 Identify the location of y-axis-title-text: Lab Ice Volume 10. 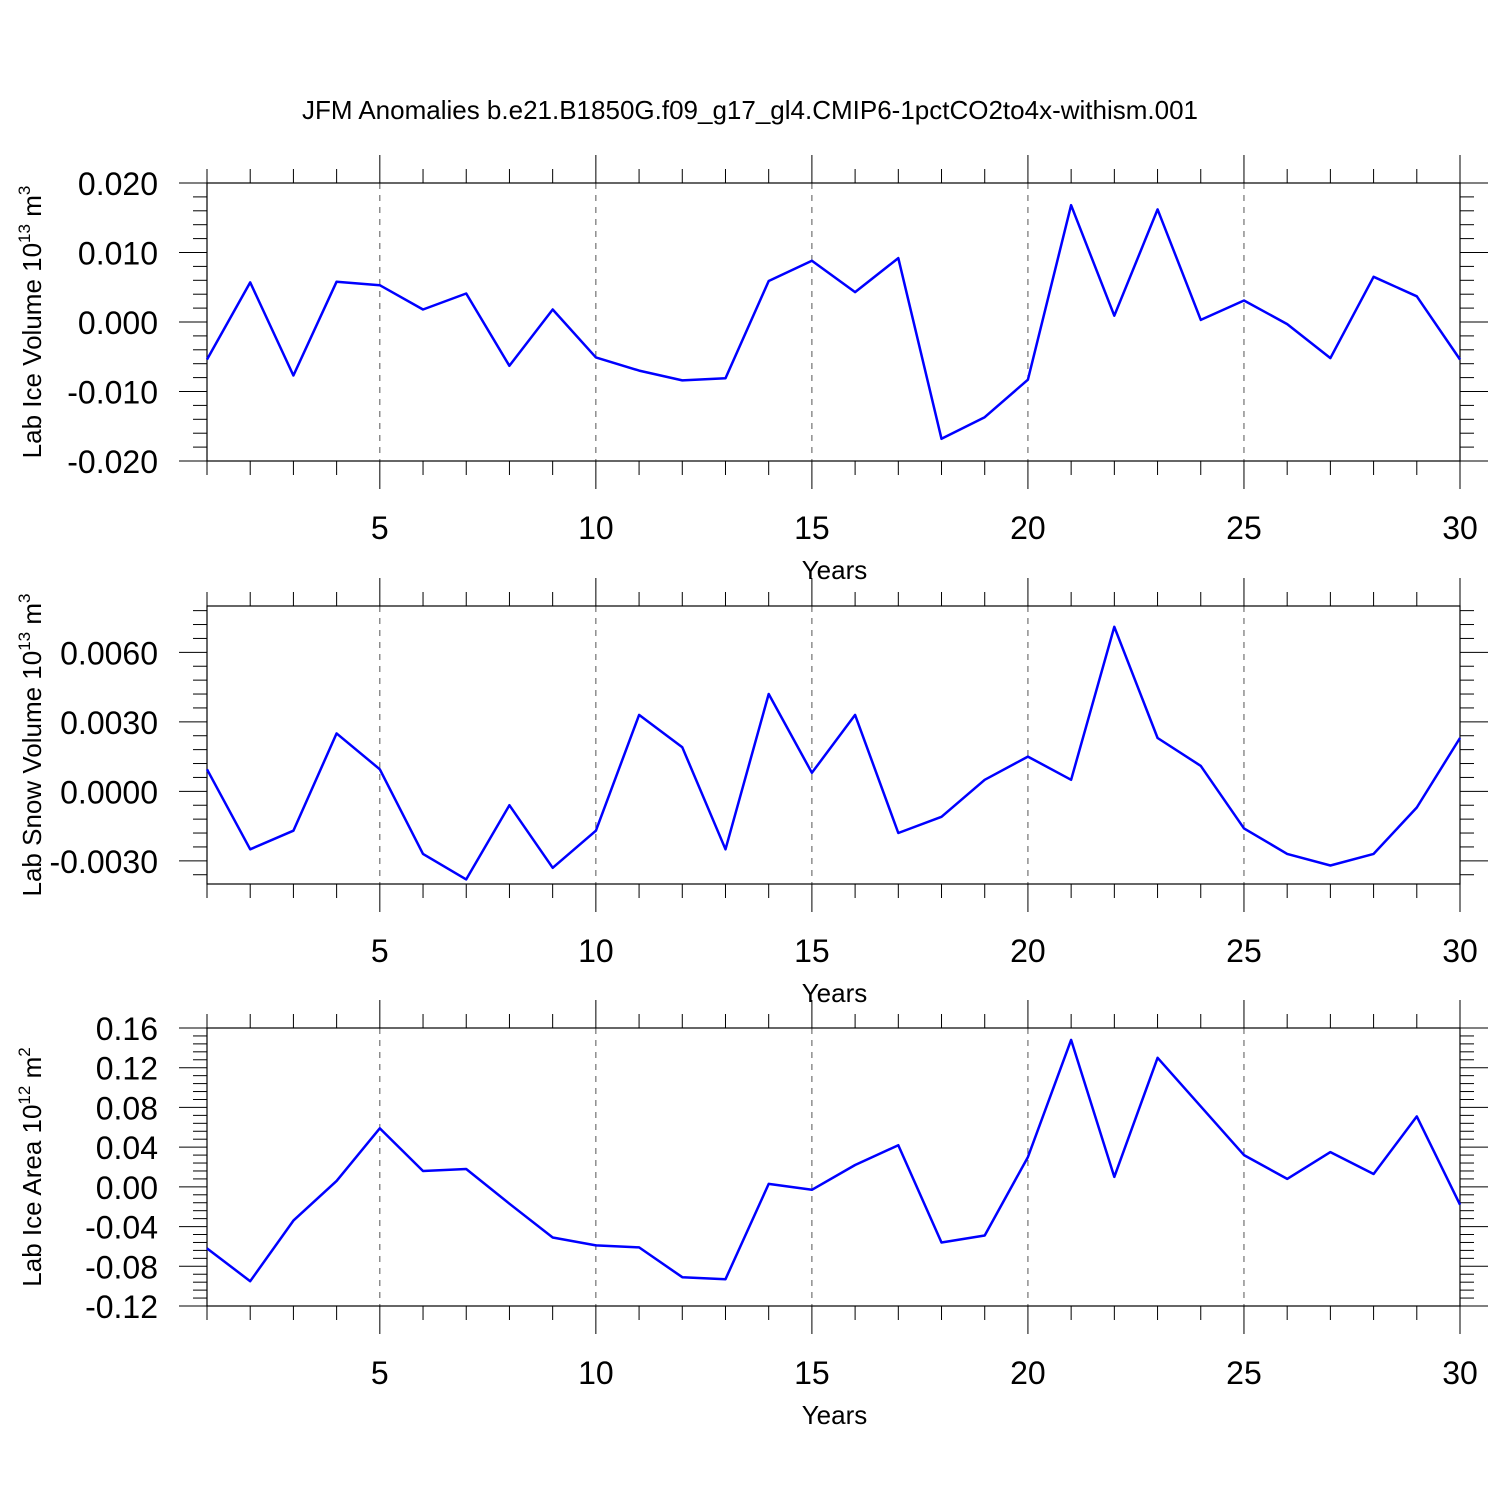
(32, 350).